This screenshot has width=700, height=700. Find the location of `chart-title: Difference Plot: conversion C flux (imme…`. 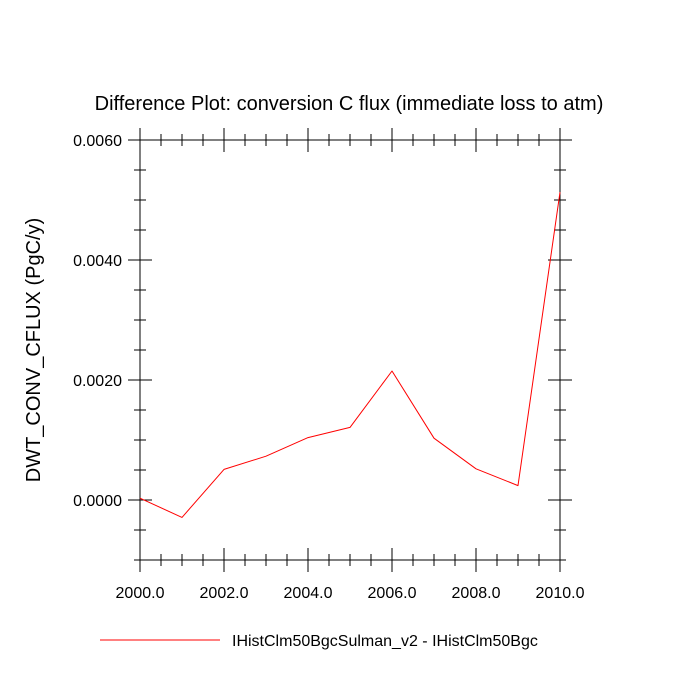

chart-title: Difference Plot: conversion C flux (imme… is located at coordinates (349, 104).